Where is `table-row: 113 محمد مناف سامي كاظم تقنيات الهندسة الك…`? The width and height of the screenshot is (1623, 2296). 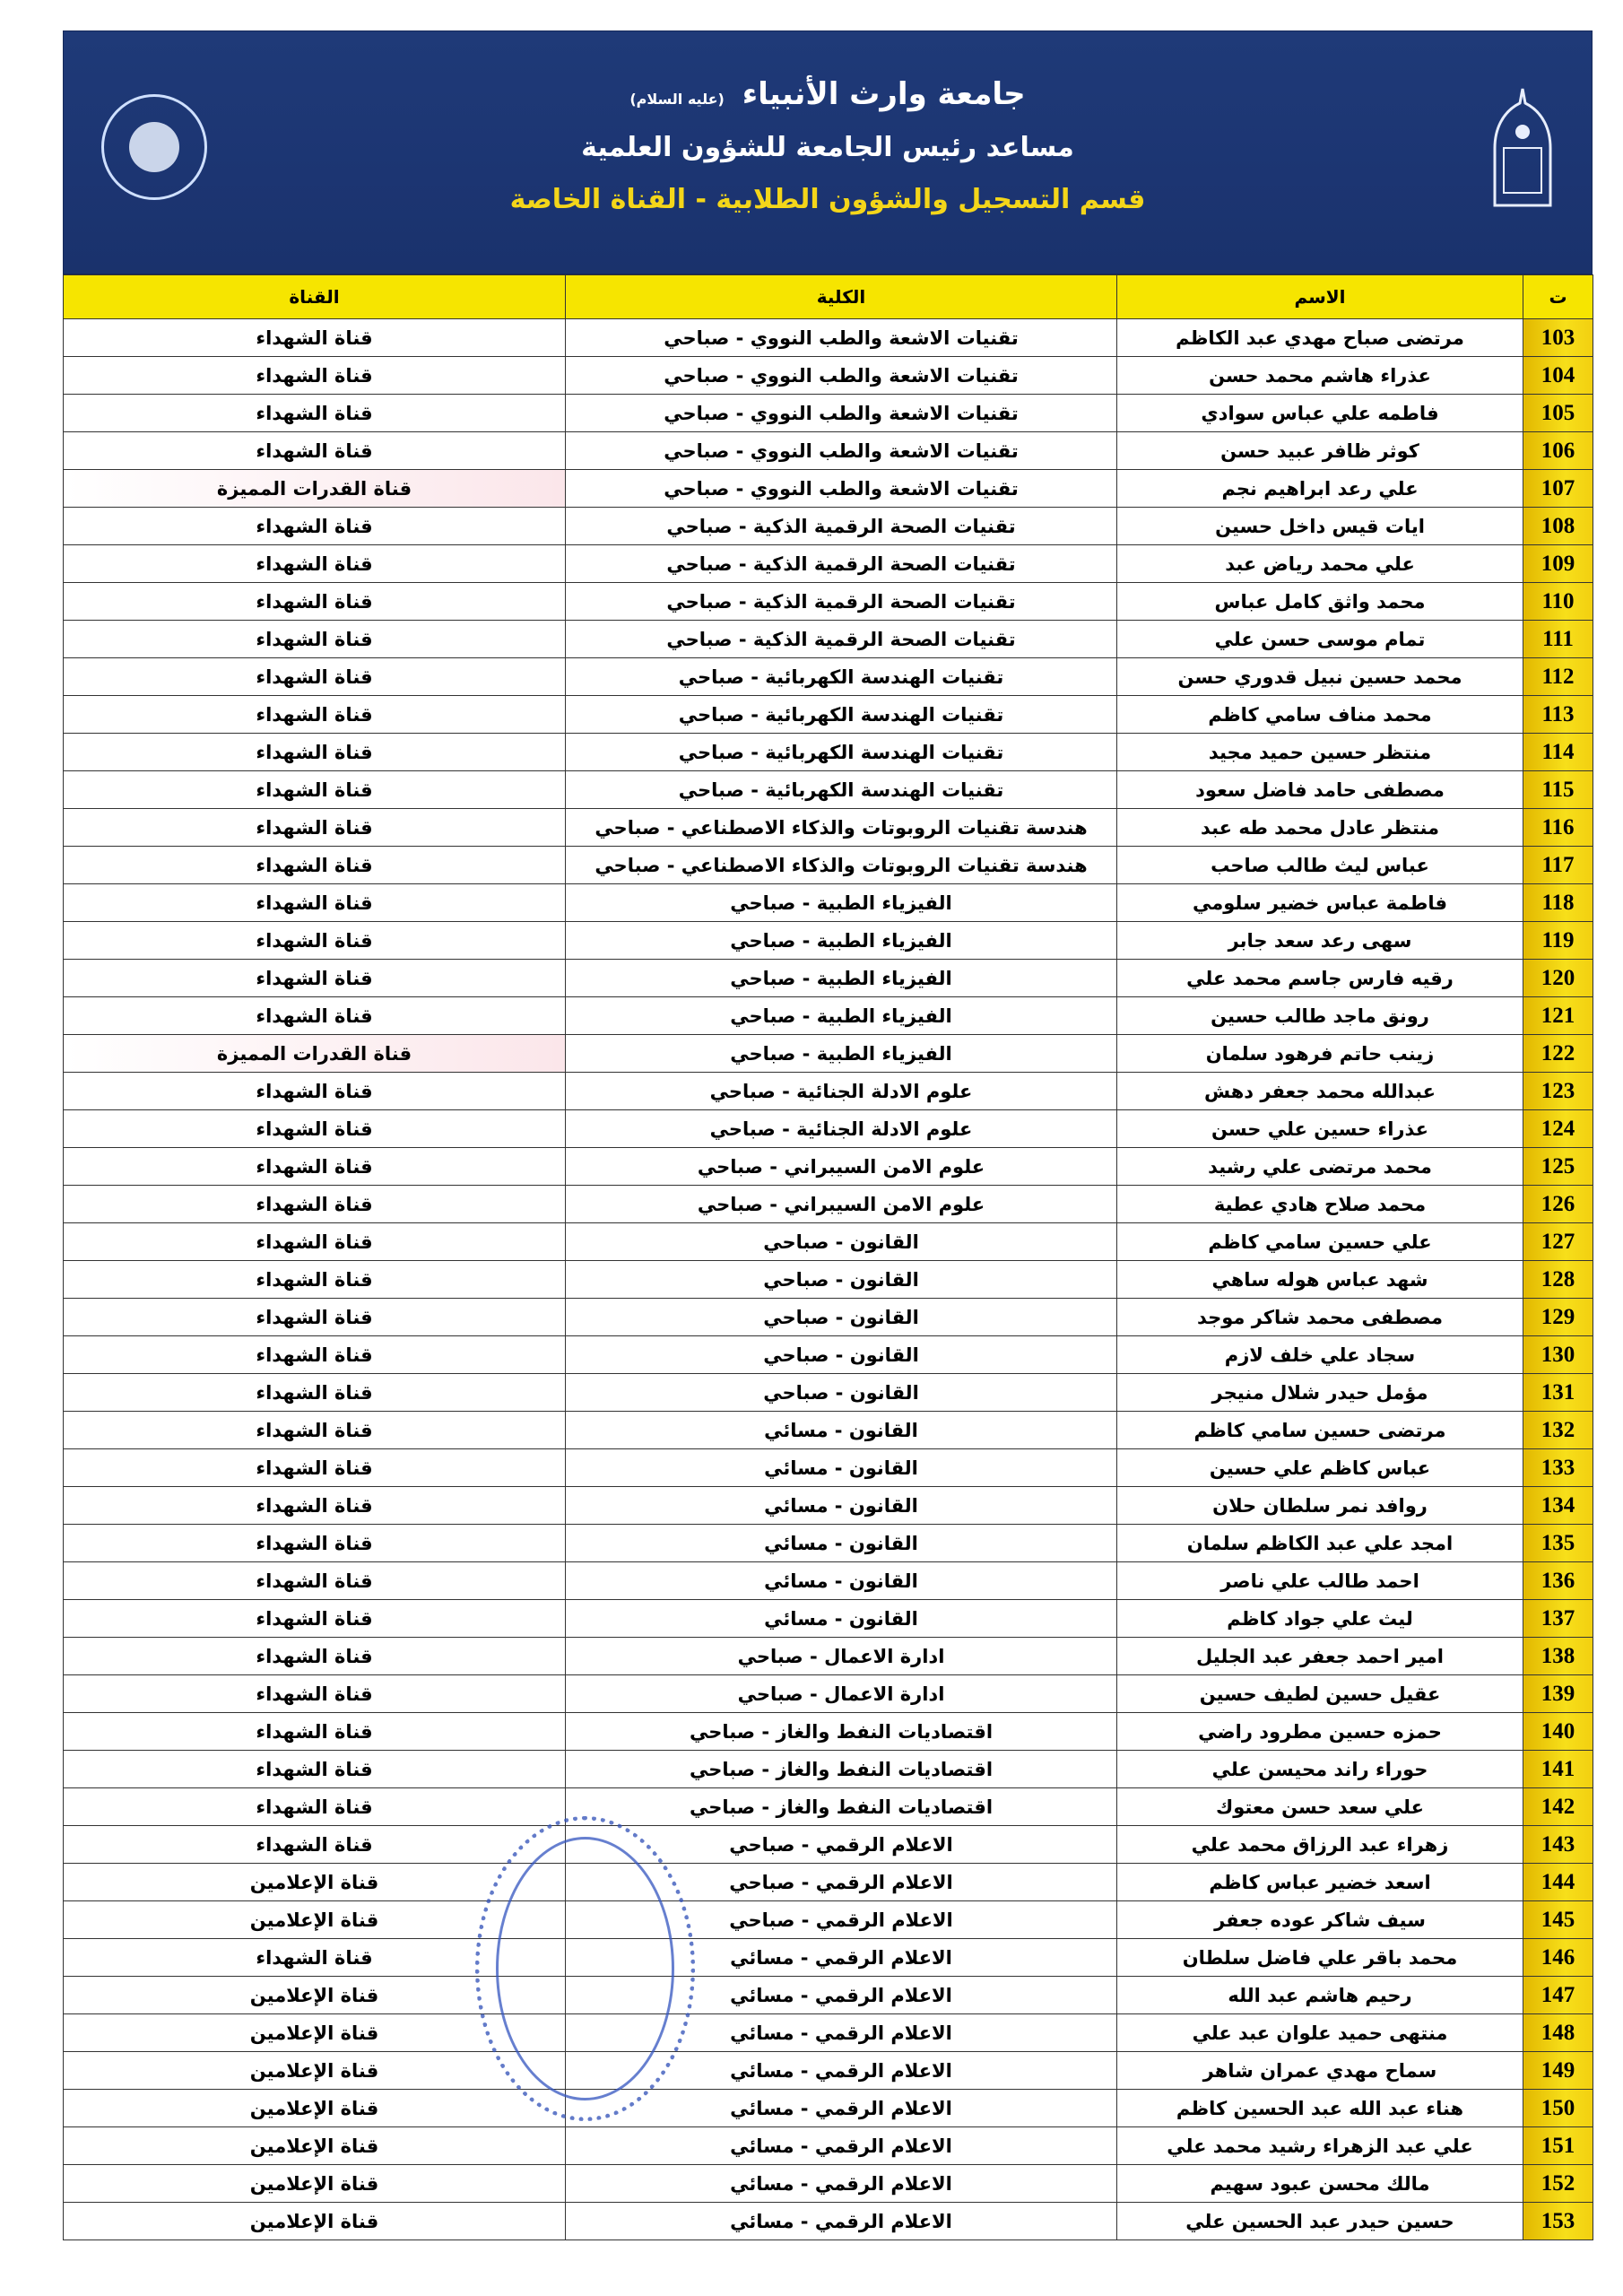
table-row: 113 محمد مناف سامي كاظم تقنيات الهندسة الك… is located at coordinates (828, 714).